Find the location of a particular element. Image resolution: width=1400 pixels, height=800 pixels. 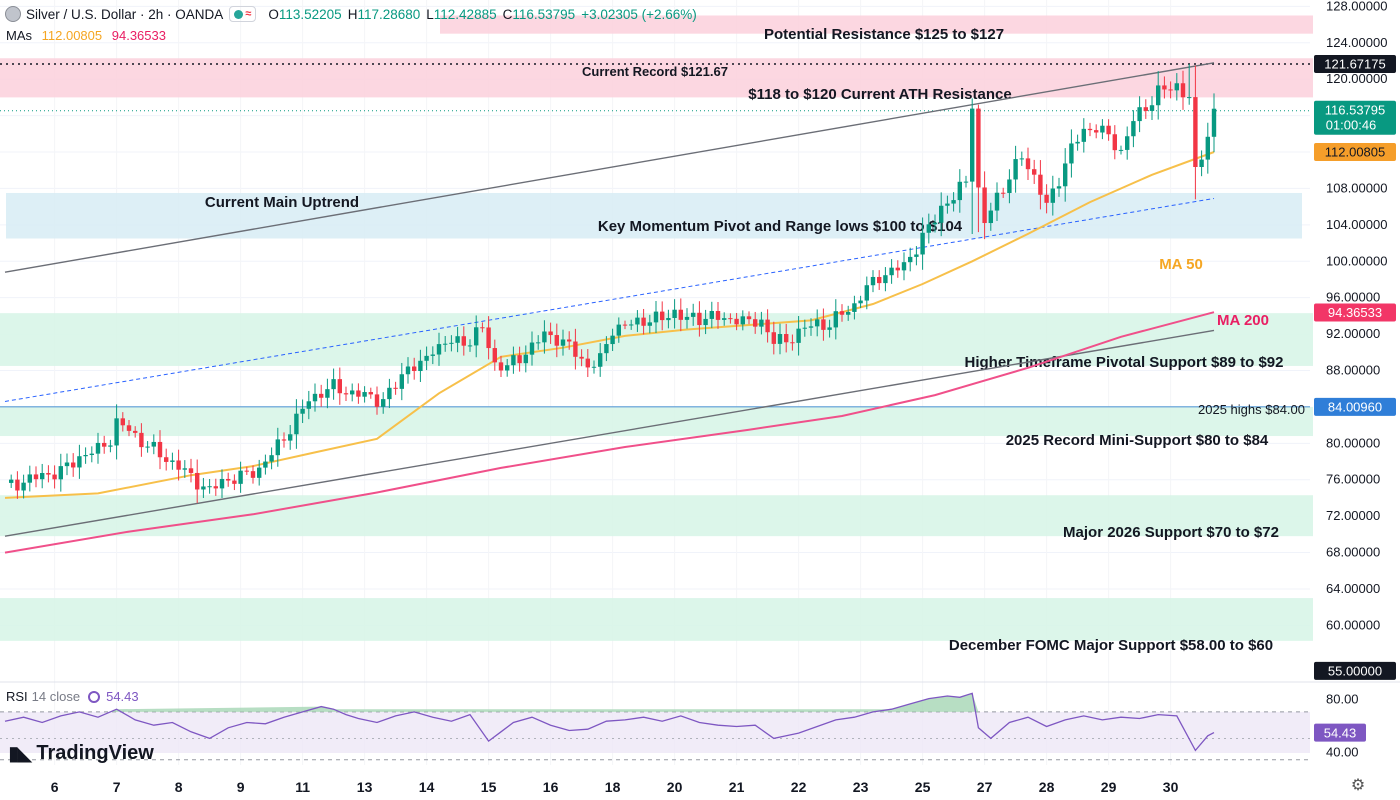

zone-resistance is located at coordinates (656, 78).